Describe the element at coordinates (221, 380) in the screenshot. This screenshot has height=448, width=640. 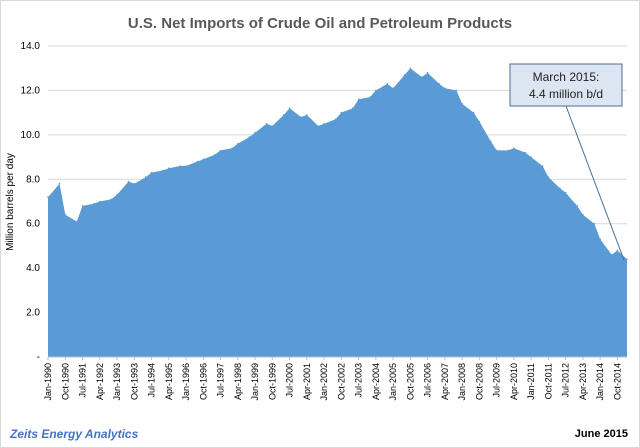
I see `x-tick-label: Jul-1997` at that location.